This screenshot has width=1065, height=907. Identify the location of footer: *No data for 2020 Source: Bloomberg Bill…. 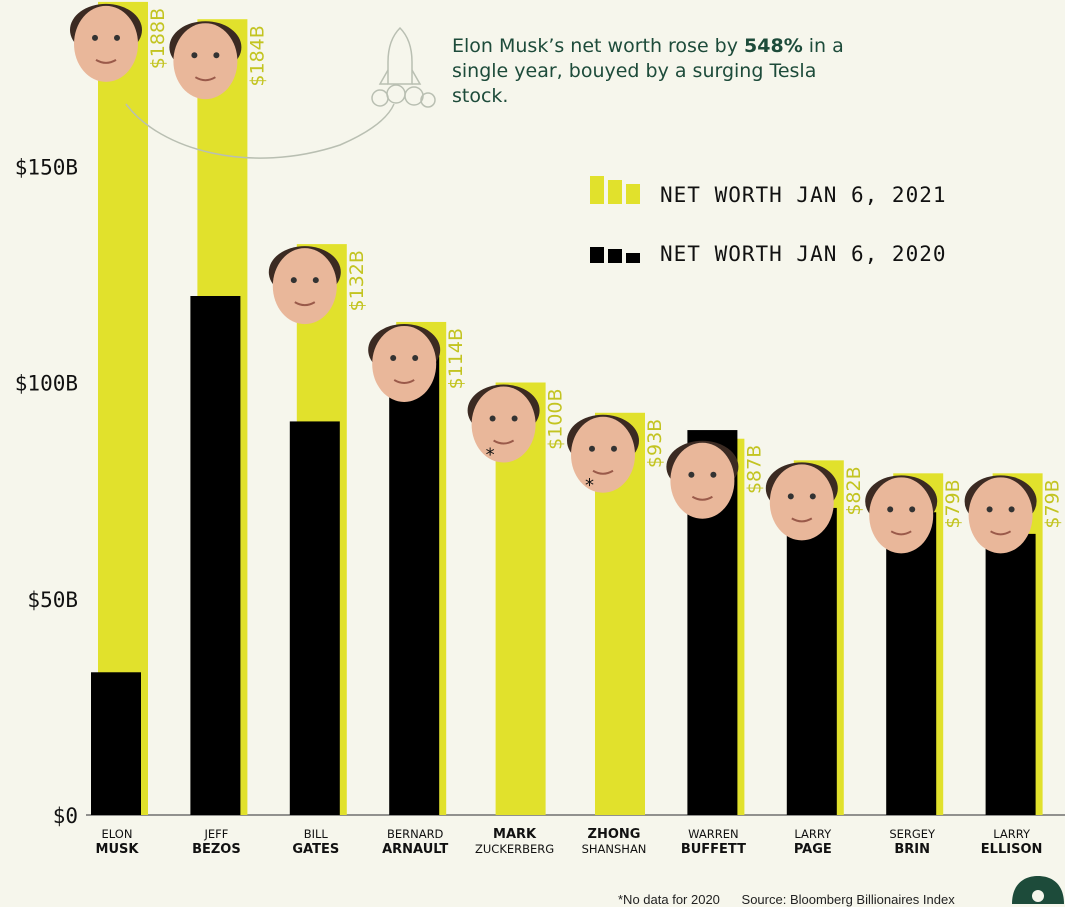
(795, 899).